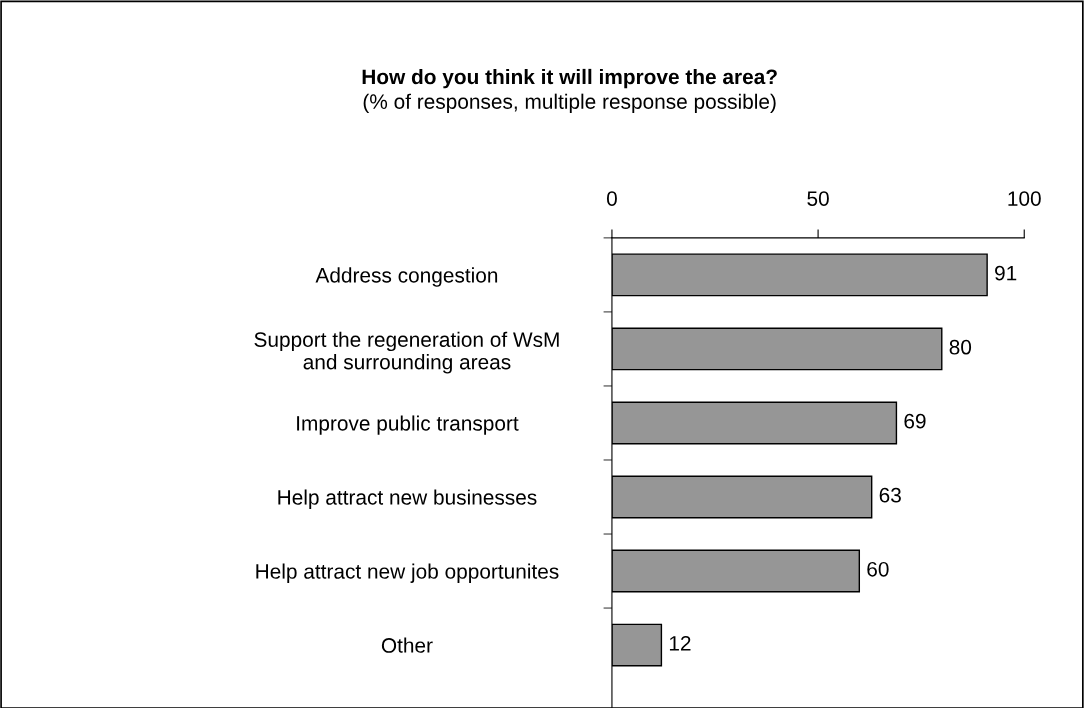 Image resolution: width=1085 pixels, height=708 pixels. I want to click on data-label: 69, so click(915, 421).